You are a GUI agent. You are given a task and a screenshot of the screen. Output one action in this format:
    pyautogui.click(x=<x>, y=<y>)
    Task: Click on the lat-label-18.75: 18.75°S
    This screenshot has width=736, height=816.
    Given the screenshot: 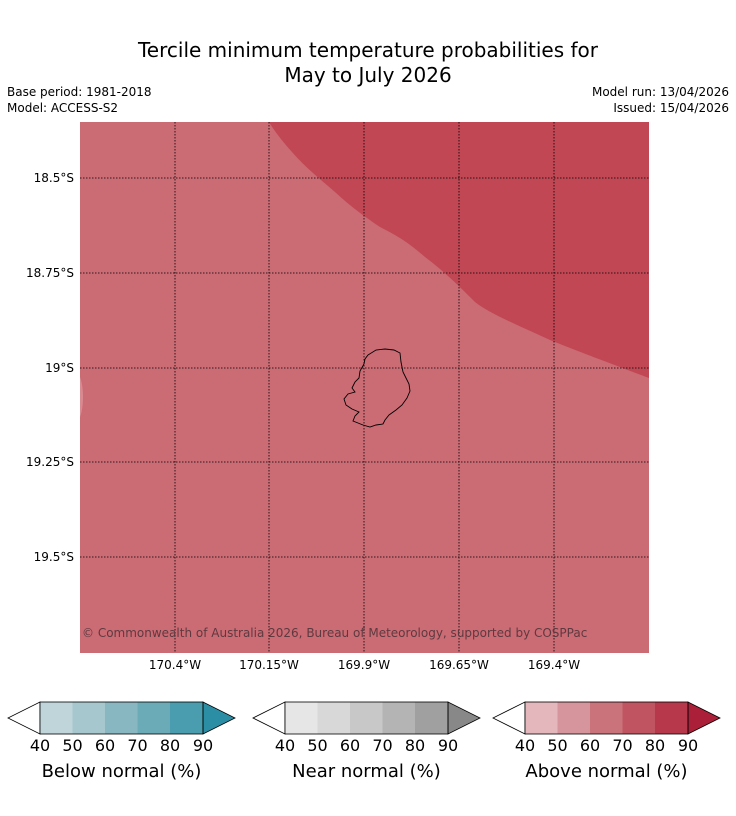 What is the action you would take?
    pyautogui.click(x=50, y=273)
    